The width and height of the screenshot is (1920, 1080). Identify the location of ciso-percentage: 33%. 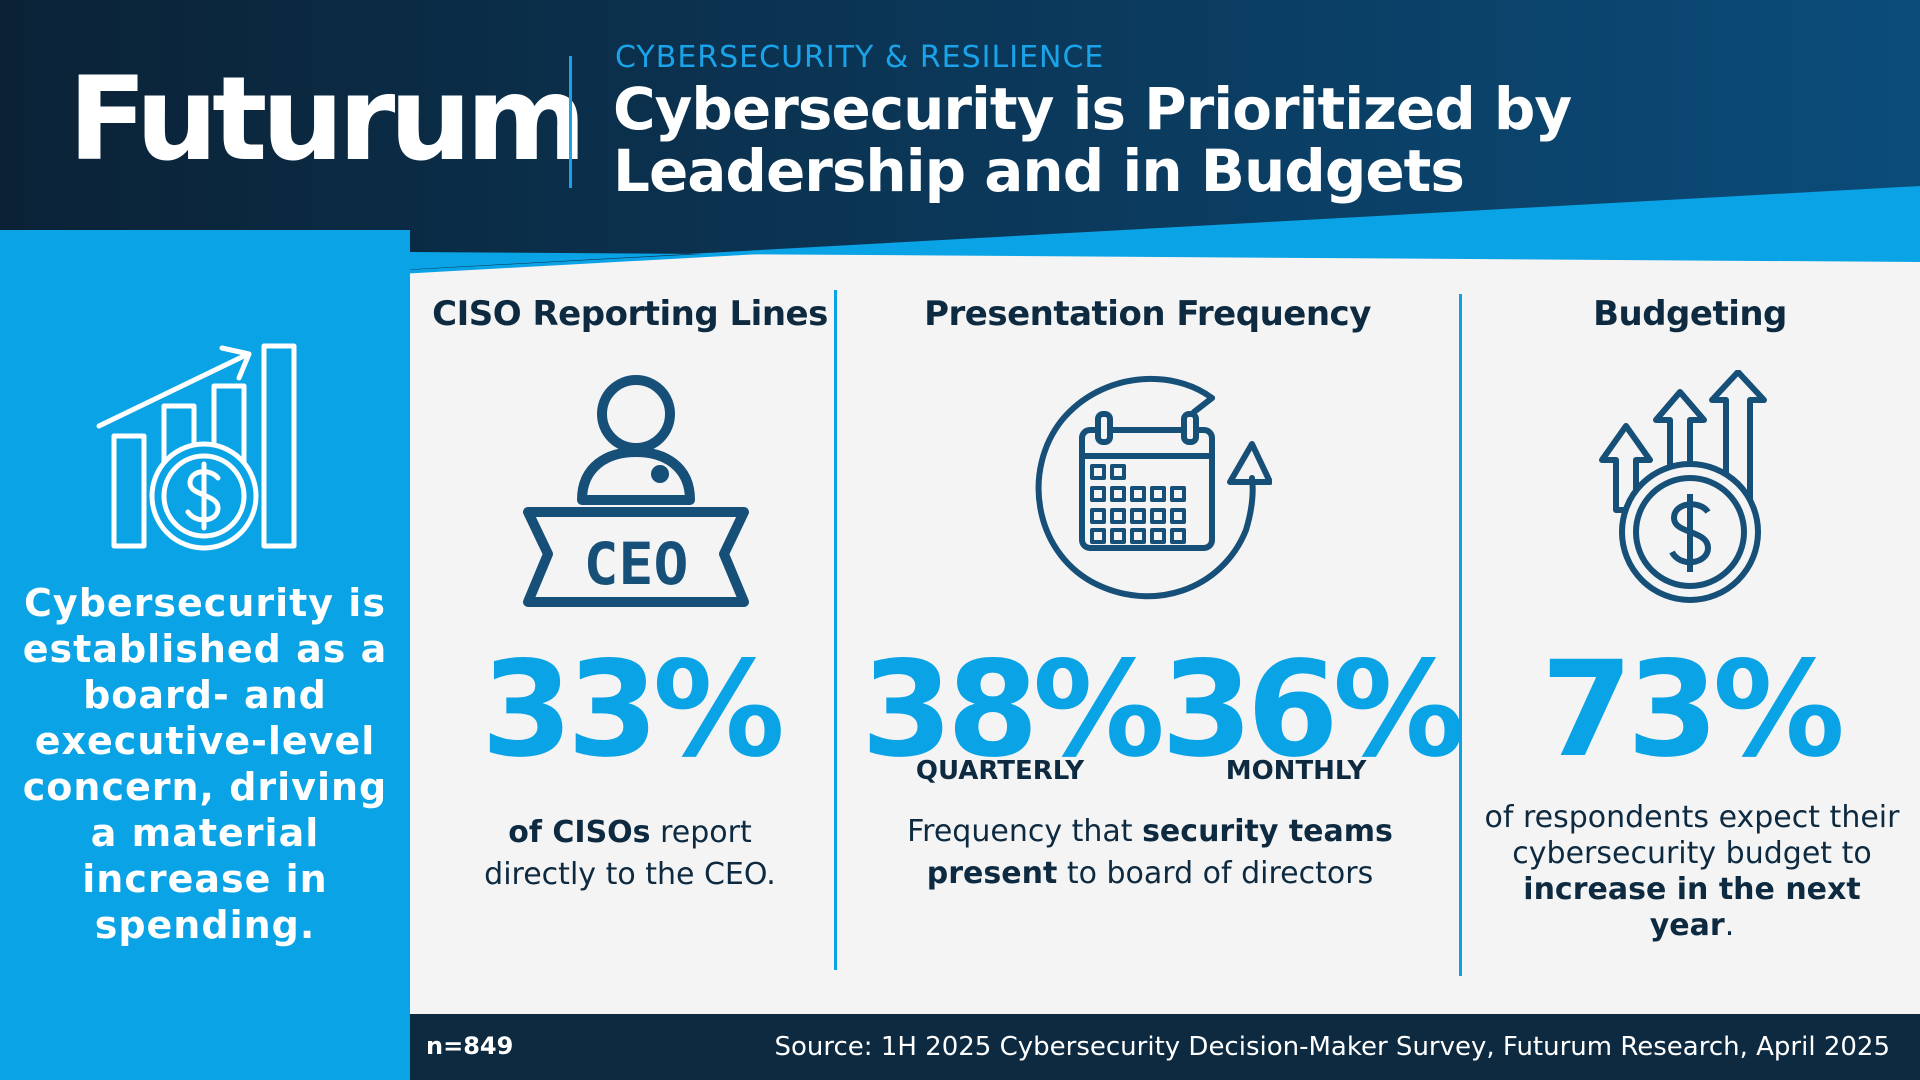
(633, 710).